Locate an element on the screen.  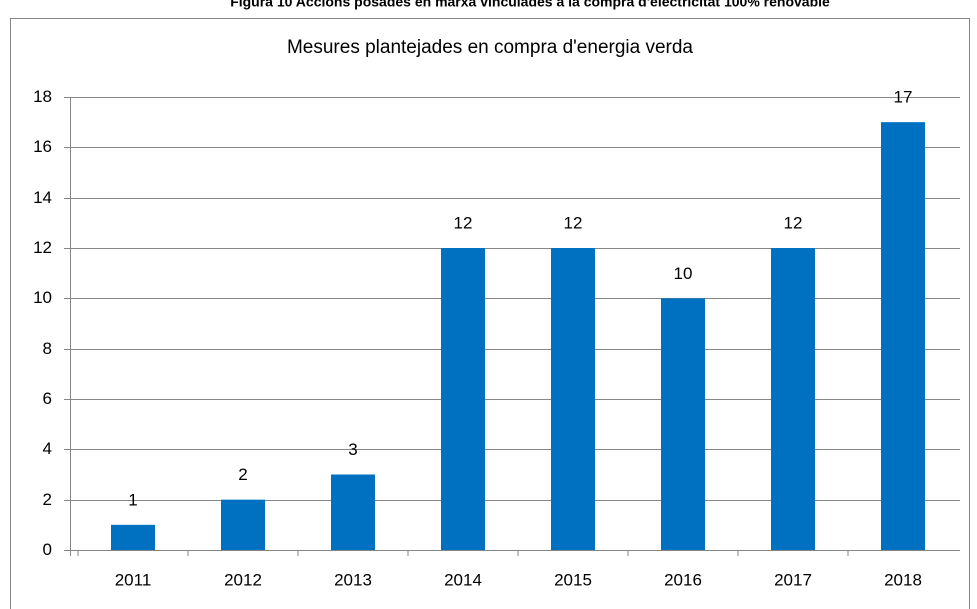
y-tick-label: 18 is located at coordinates (42, 96).